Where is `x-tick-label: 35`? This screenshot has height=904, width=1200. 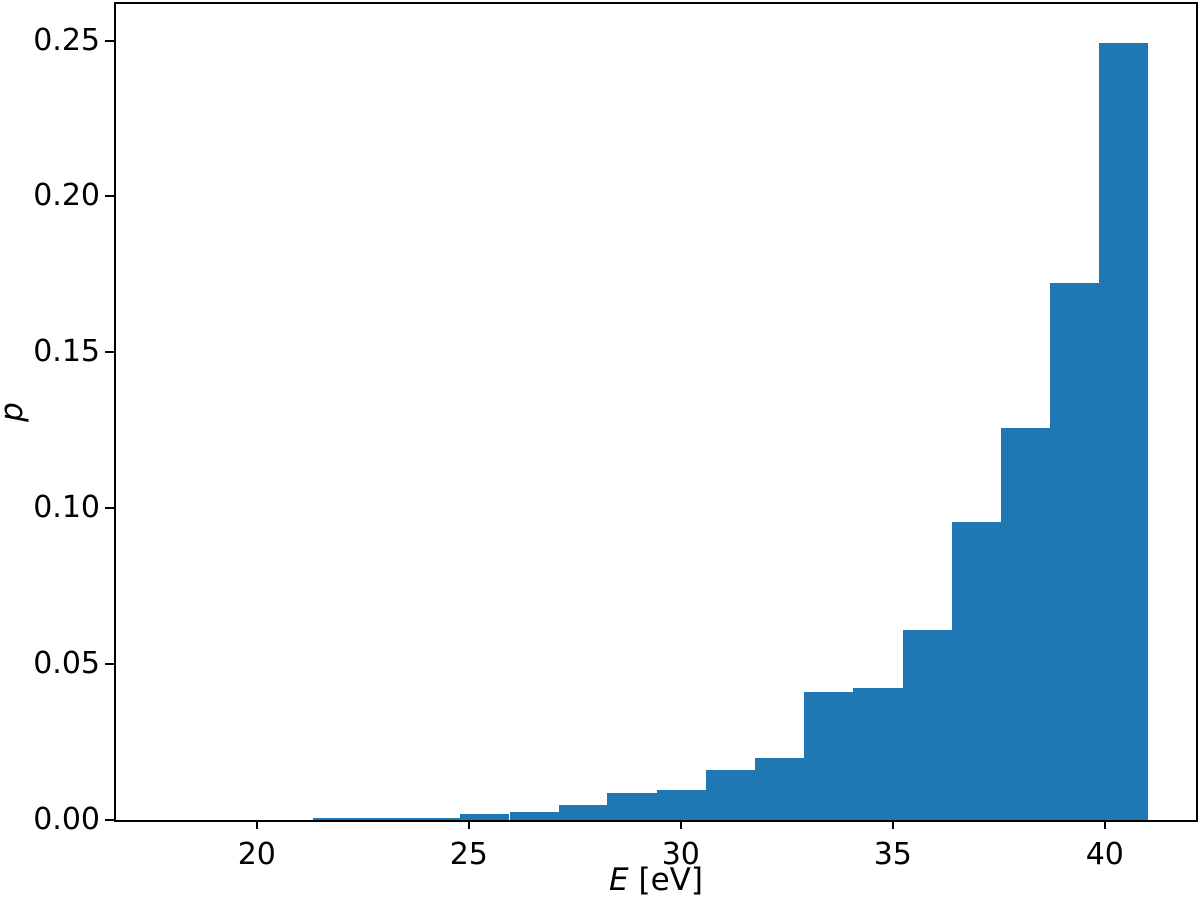
x-tick-label: 35 is located at coordinates (892, 854).